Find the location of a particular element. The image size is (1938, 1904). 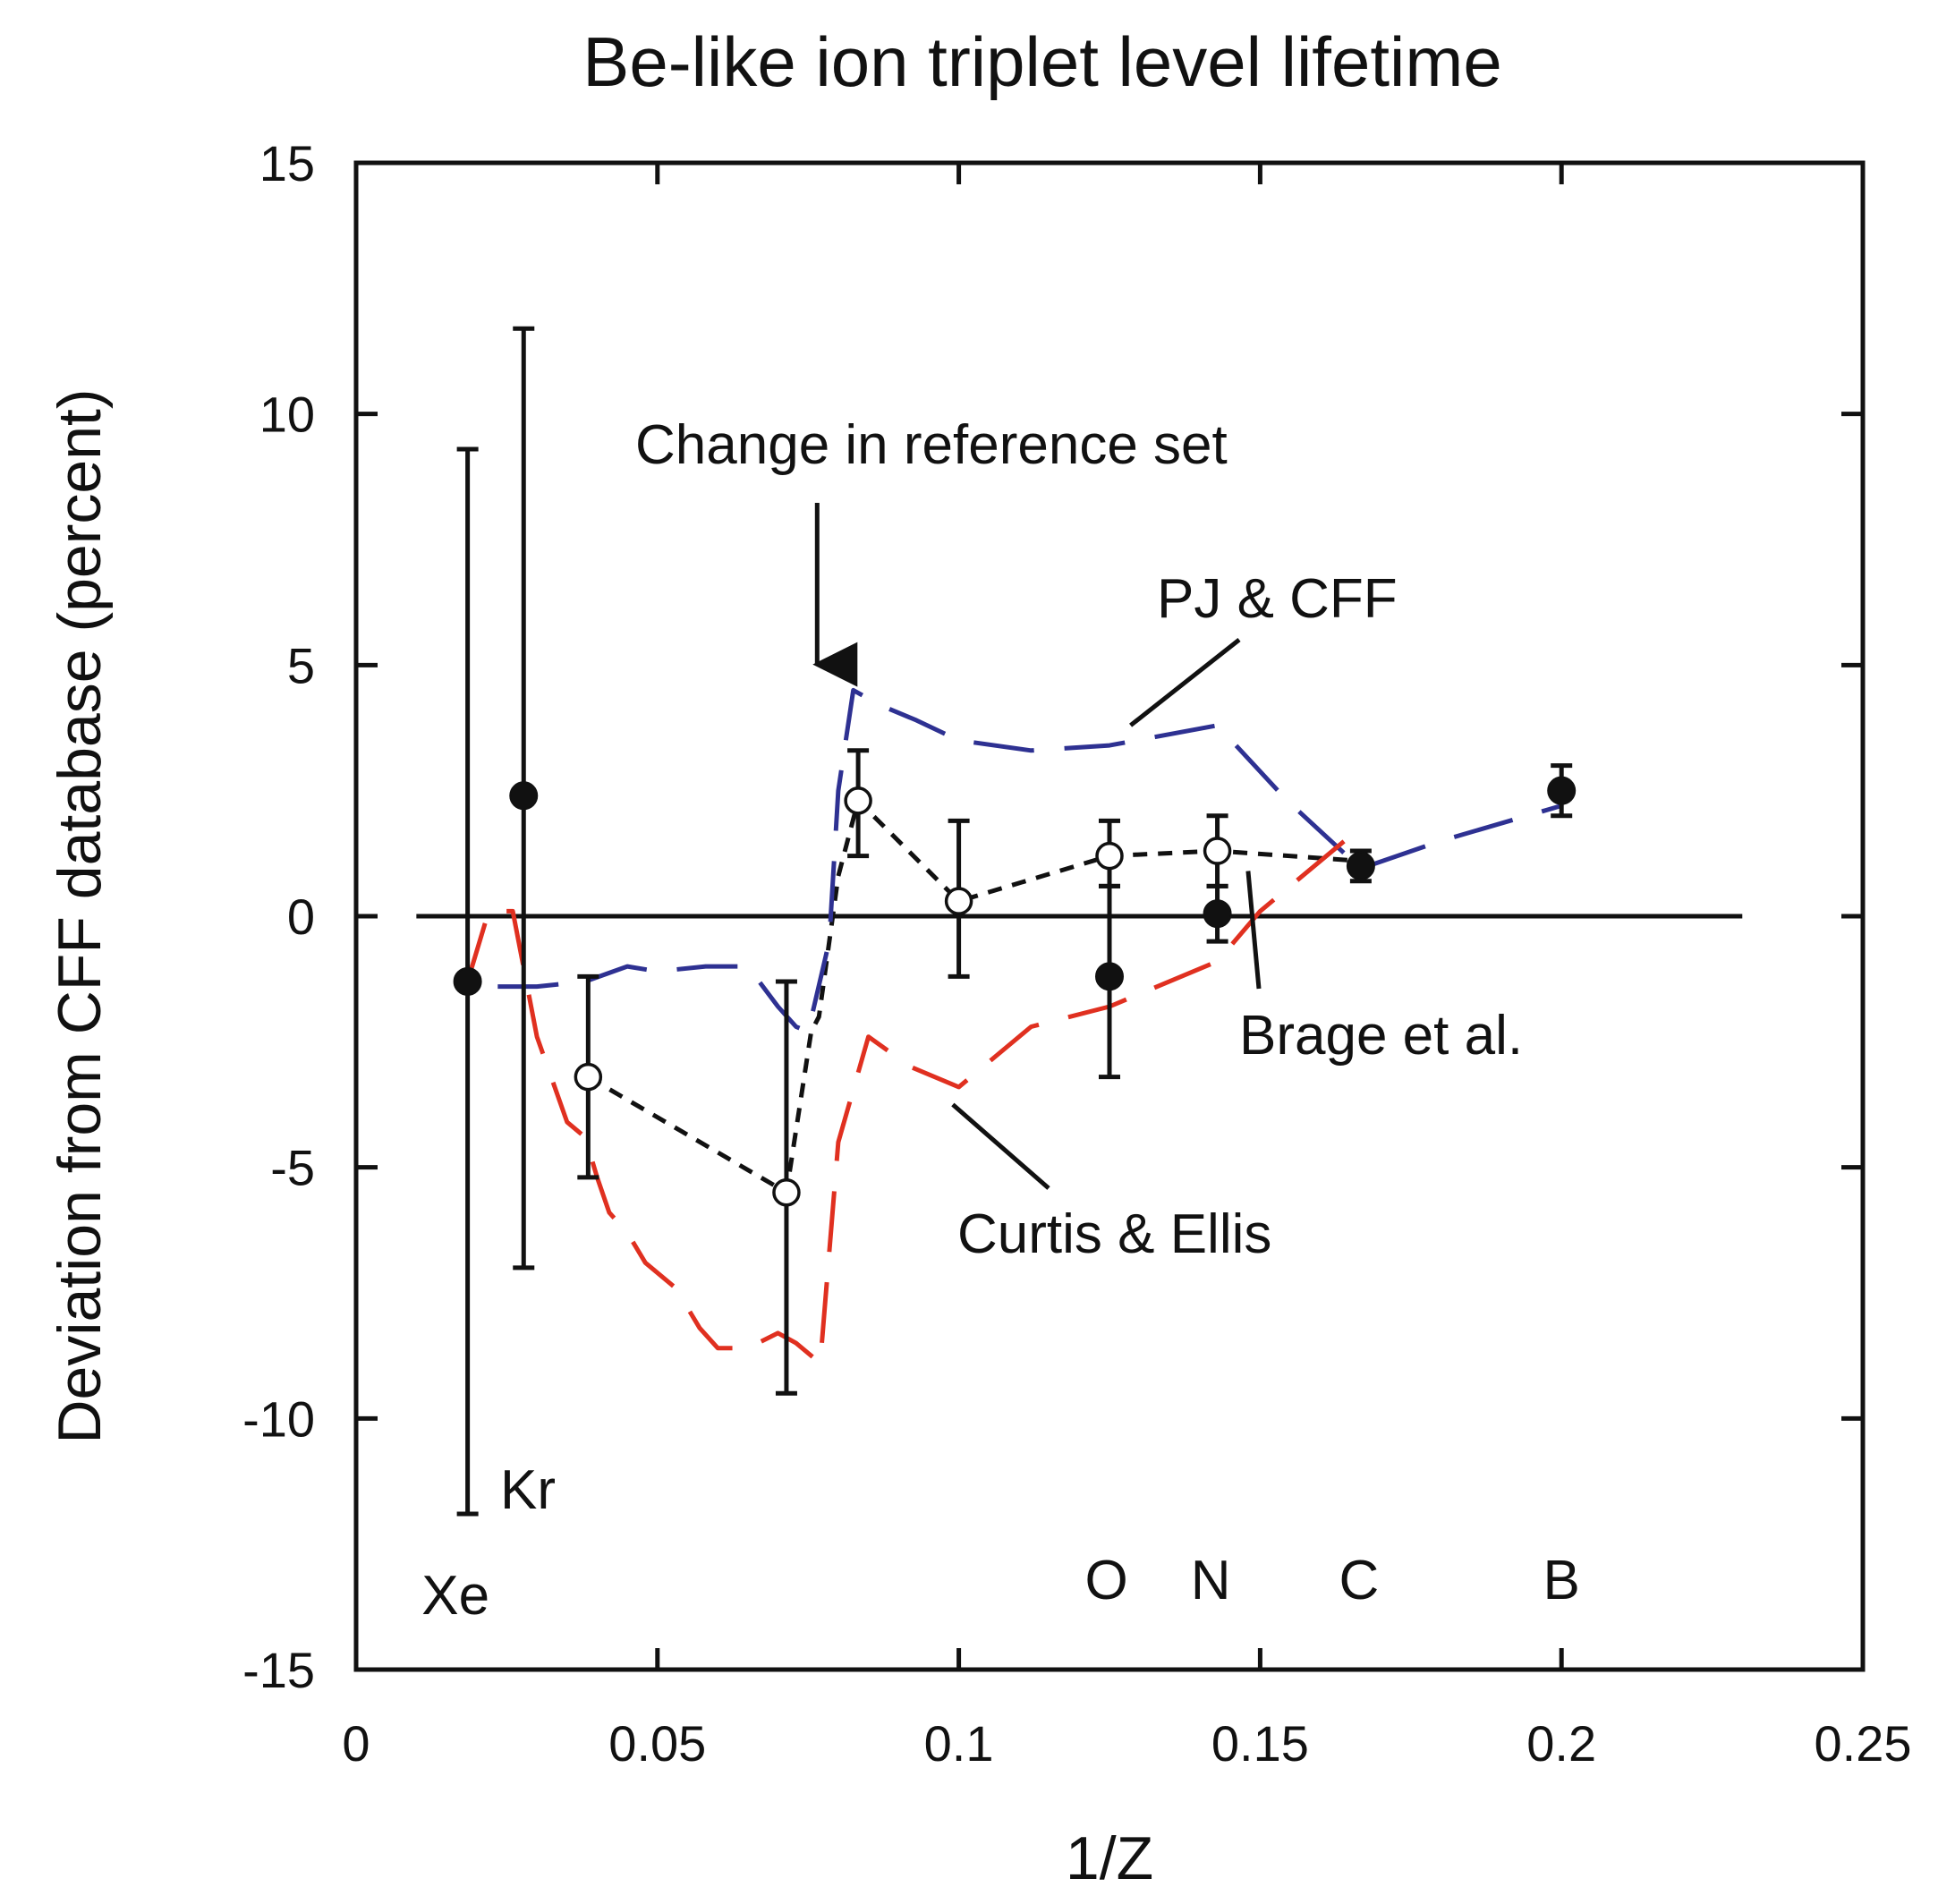

series-line-black-dashed-open-point-connector is located at coordinates (975, 996).